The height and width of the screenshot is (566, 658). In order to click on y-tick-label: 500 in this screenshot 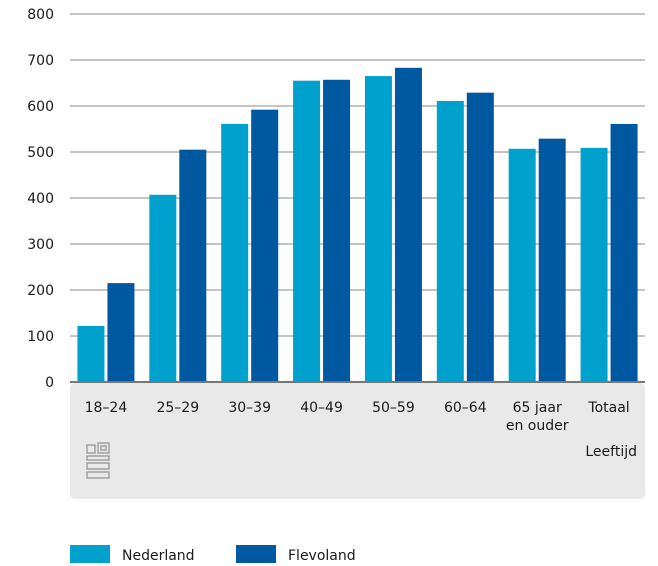, I will do `click(40, 153)`.